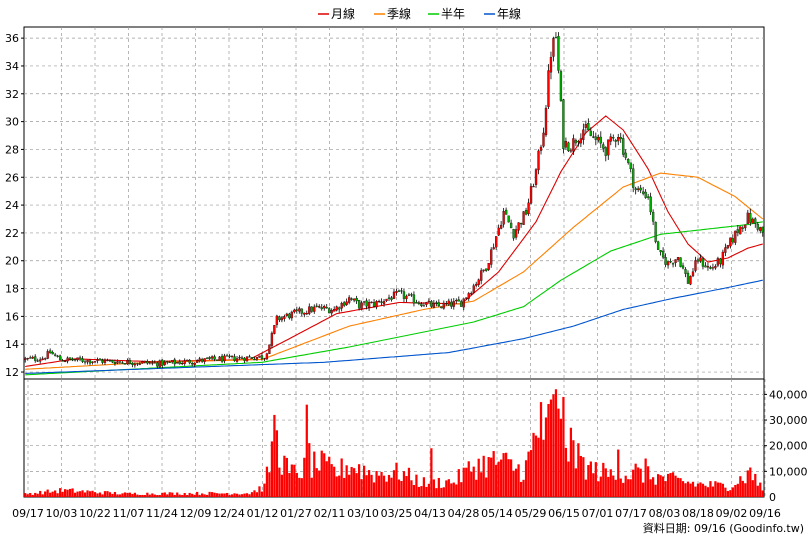 The image size is (808, 540). What do you see at coordinates (419, 13) in the screenshot?
I see `legend: 月線 季線 半年 年線` at bounding box center [419, 13].